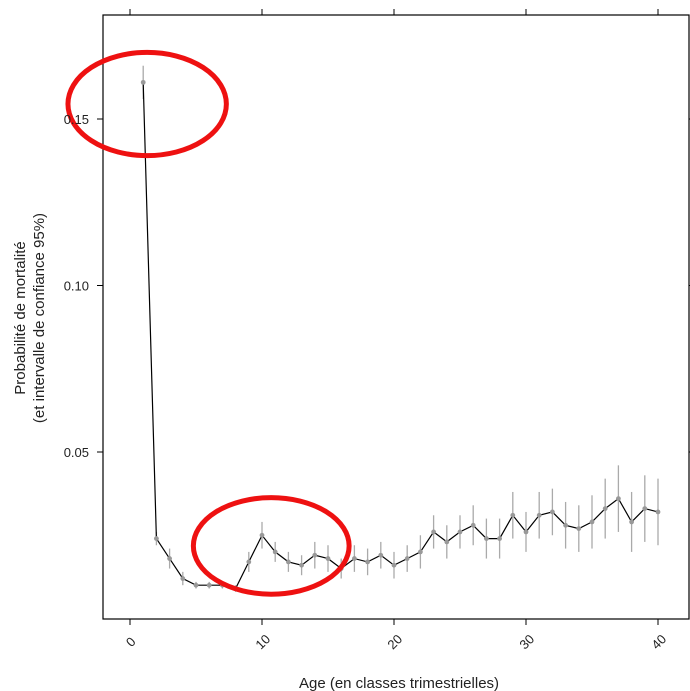 This screenshot has width=690, height=691. I want to click on y-tick-label: 0.05, so click(76, 452).